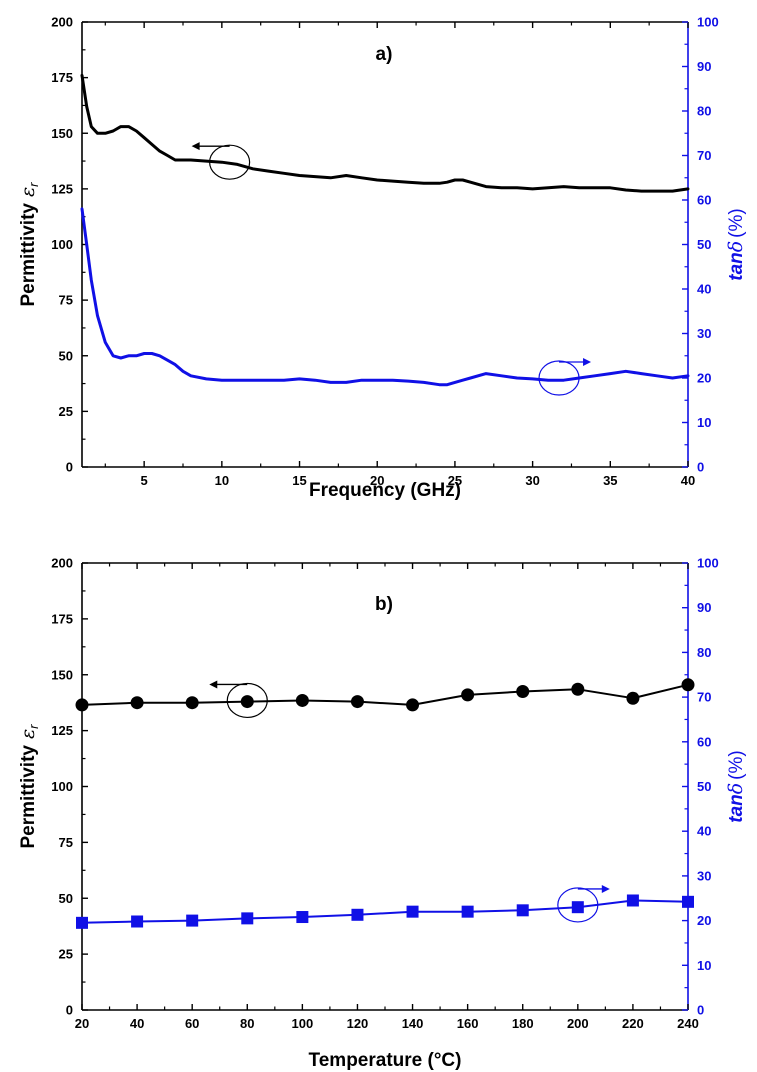 The image size is (757, 1072). I want to click on x-tick-label: 160, so click(468, 1023).